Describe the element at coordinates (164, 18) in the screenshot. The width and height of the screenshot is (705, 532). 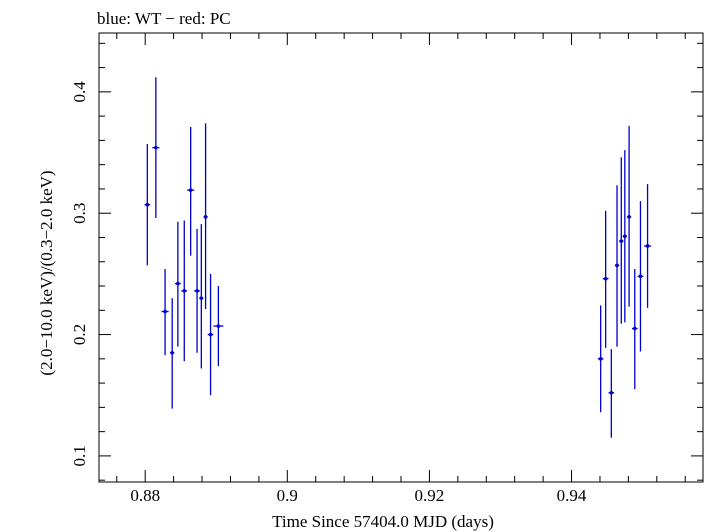
I see `chart-title: blue: WT − red: PC` at that location.